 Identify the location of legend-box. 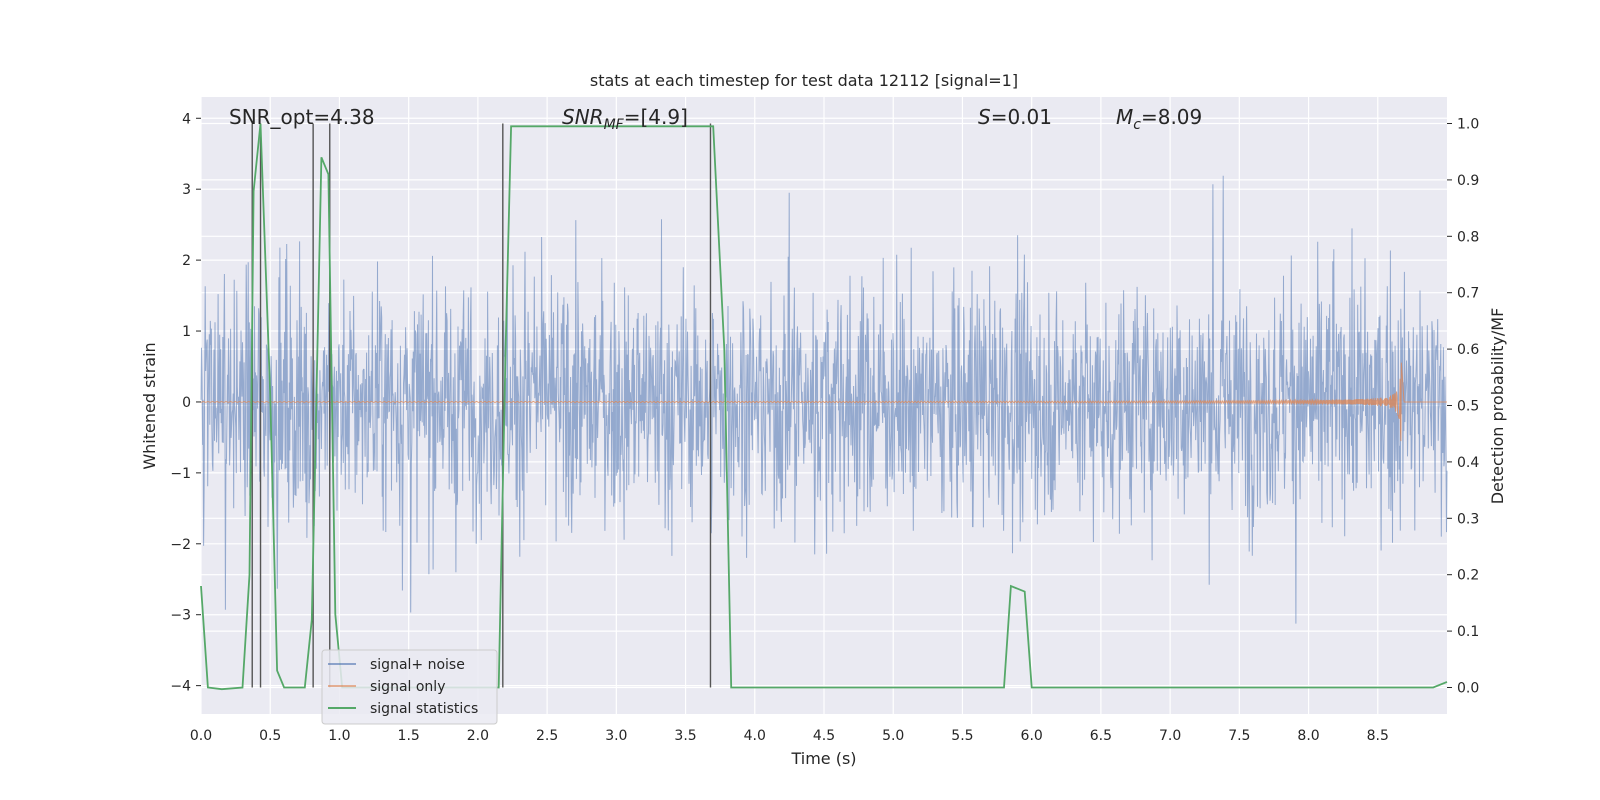
(409, 687).